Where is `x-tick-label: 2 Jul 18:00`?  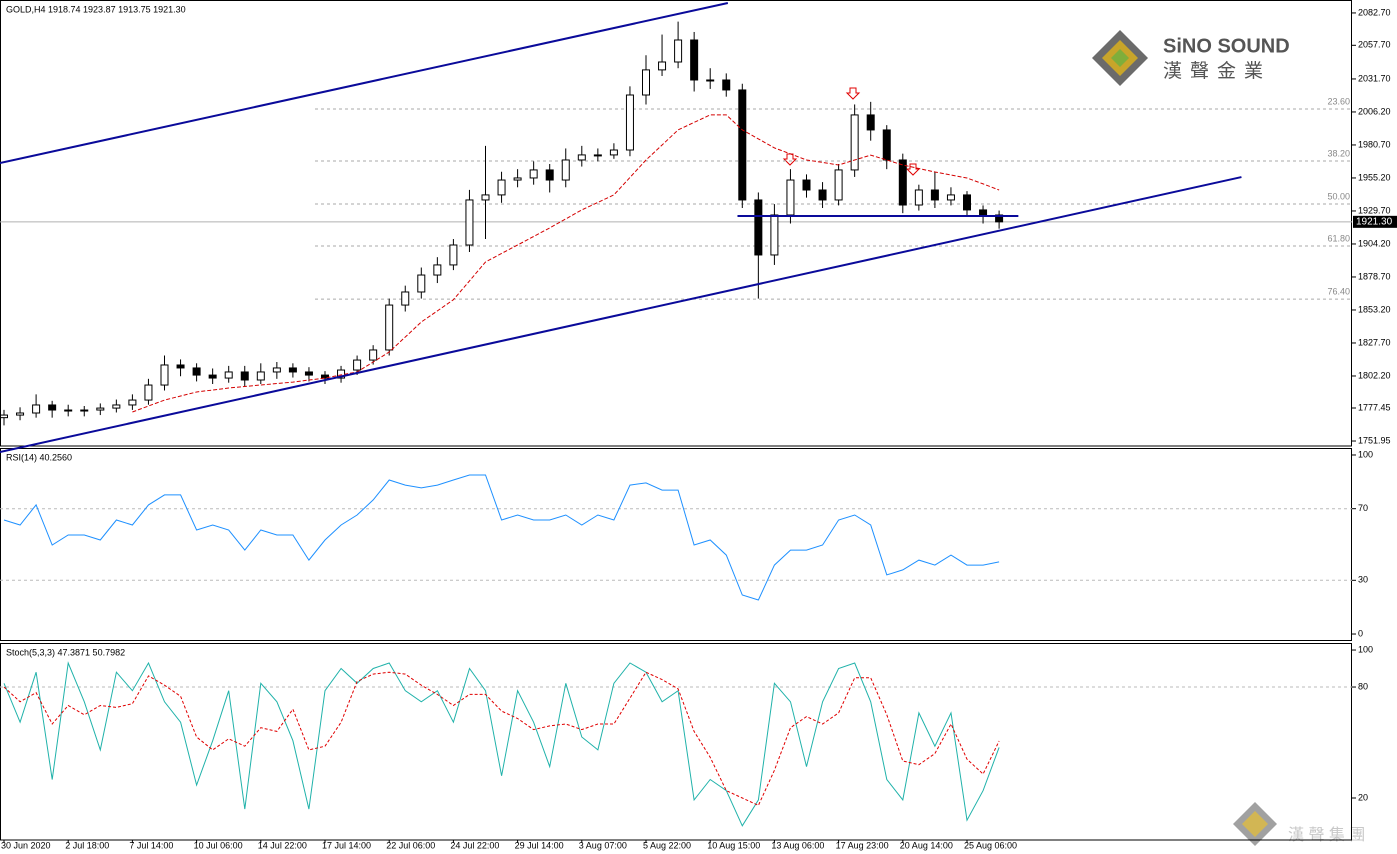
x-tick-label: 2 Jul 18:00 is located at coordinates (87, 845).